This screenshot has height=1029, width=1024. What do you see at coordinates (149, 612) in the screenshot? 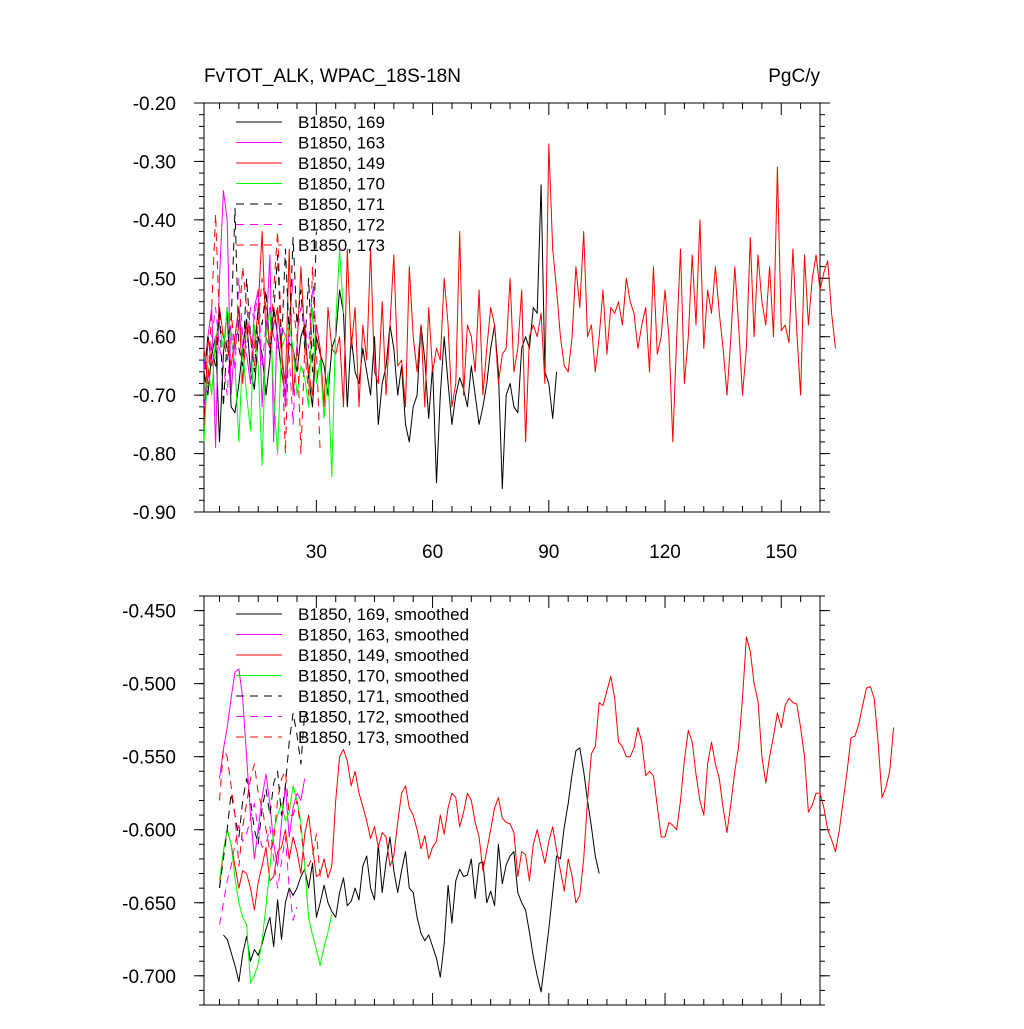
I see `y-tick-label: -0.450` at bounding box center [149, 612].